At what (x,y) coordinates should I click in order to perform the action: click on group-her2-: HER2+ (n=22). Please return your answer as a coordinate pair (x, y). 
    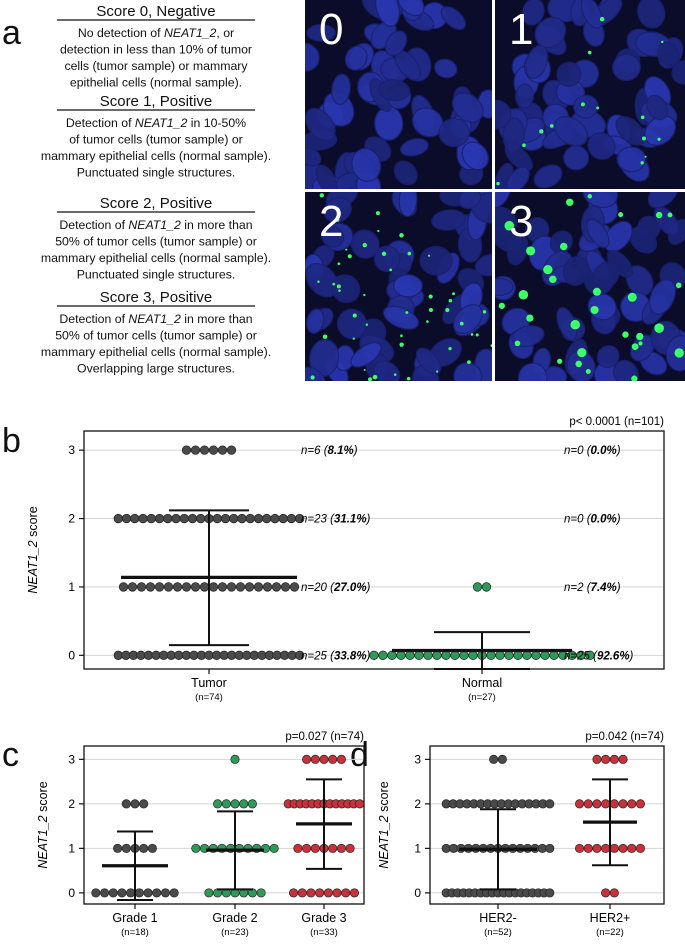
    Looking at the image, I should click on (609, 846).